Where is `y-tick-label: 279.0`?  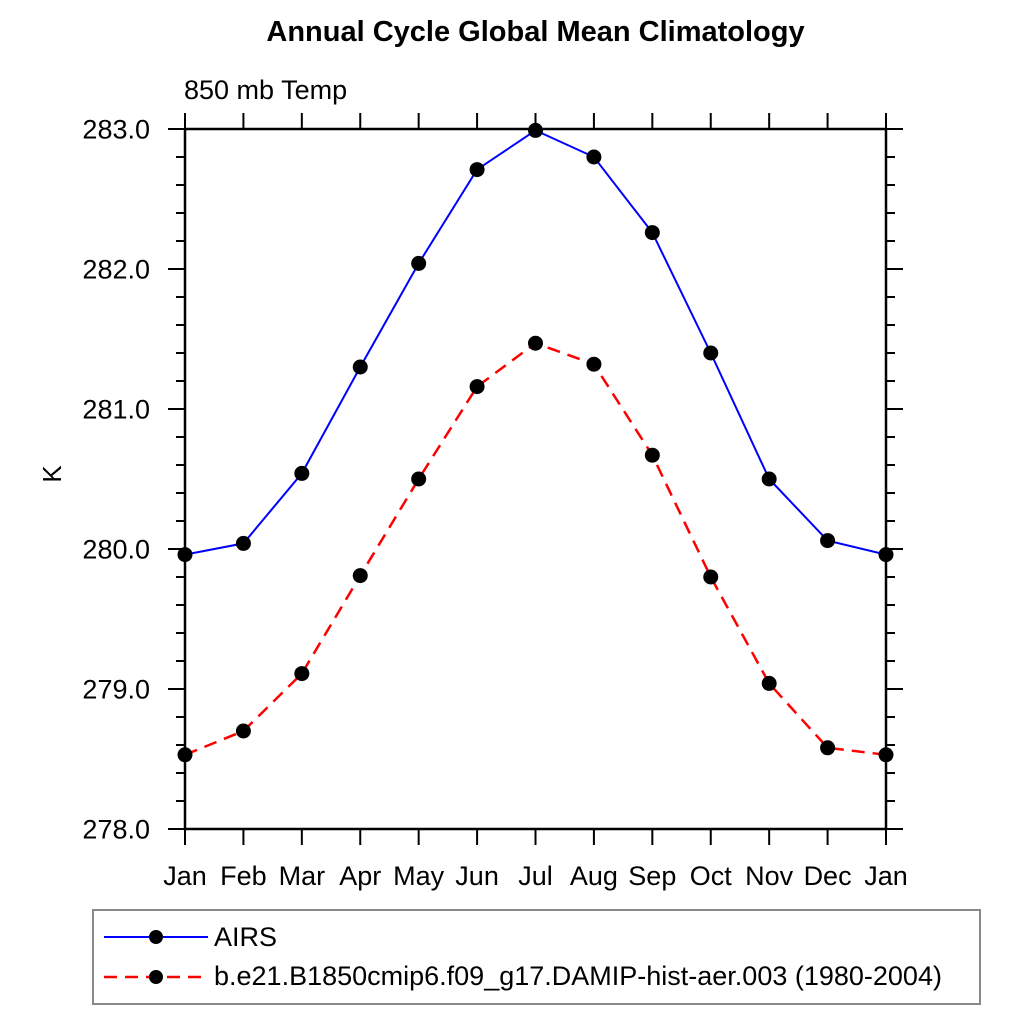 y-tick-label: 279.0 is located at coordinates (116, 690).